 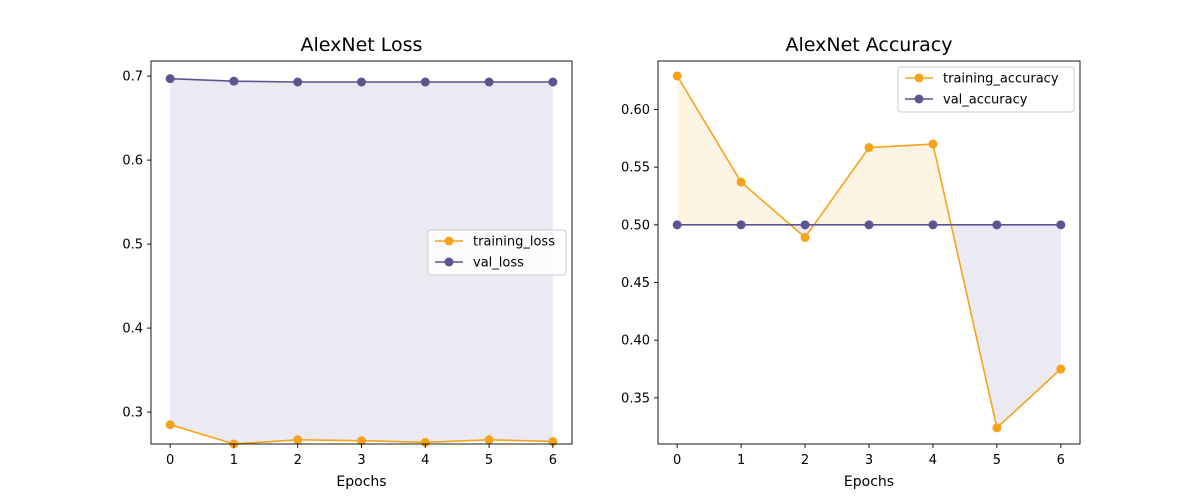 What do you see at coordinates (553, 460) in the screenshot?
I see `chart-0-x-tick-label: 6` at bounding box center [553, 460].